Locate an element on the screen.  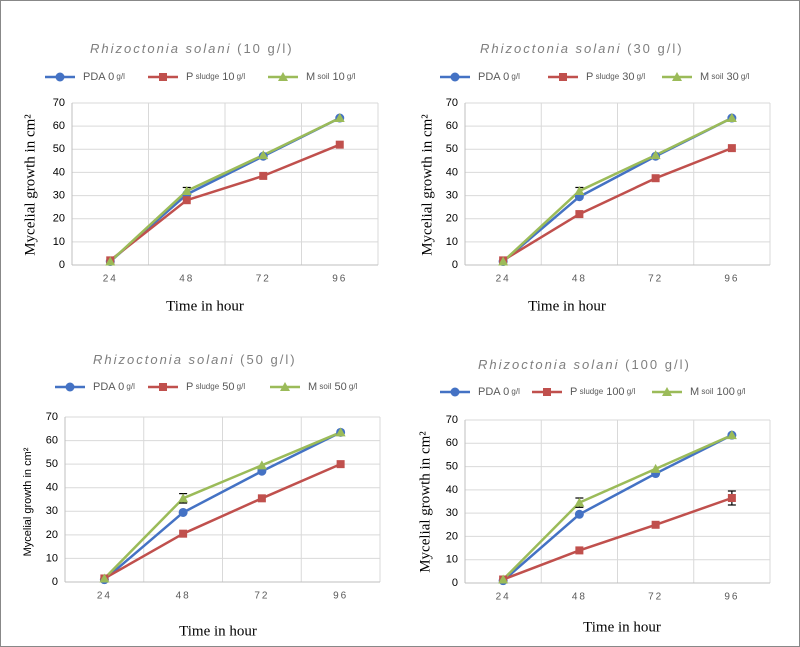
chart-title: Rhizoctonia solani (10 g/l) is located at coordinates (192, 48).